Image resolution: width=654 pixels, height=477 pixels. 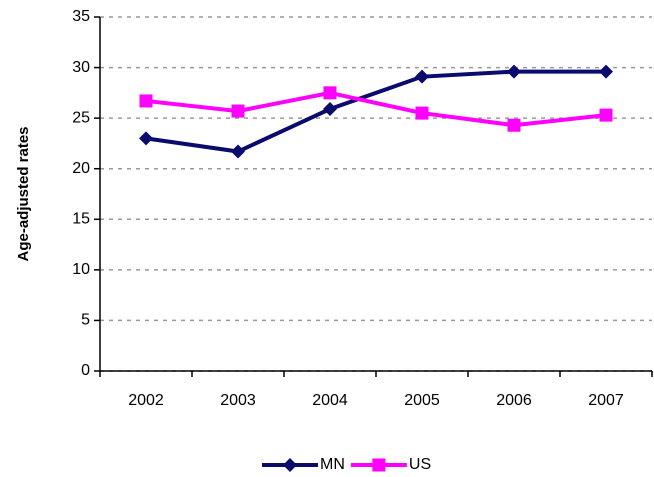 What do you see at coordinates (422, 400) in the screenshot?
I see `x-tick-label: 2005` at bounding box center [422, 400].